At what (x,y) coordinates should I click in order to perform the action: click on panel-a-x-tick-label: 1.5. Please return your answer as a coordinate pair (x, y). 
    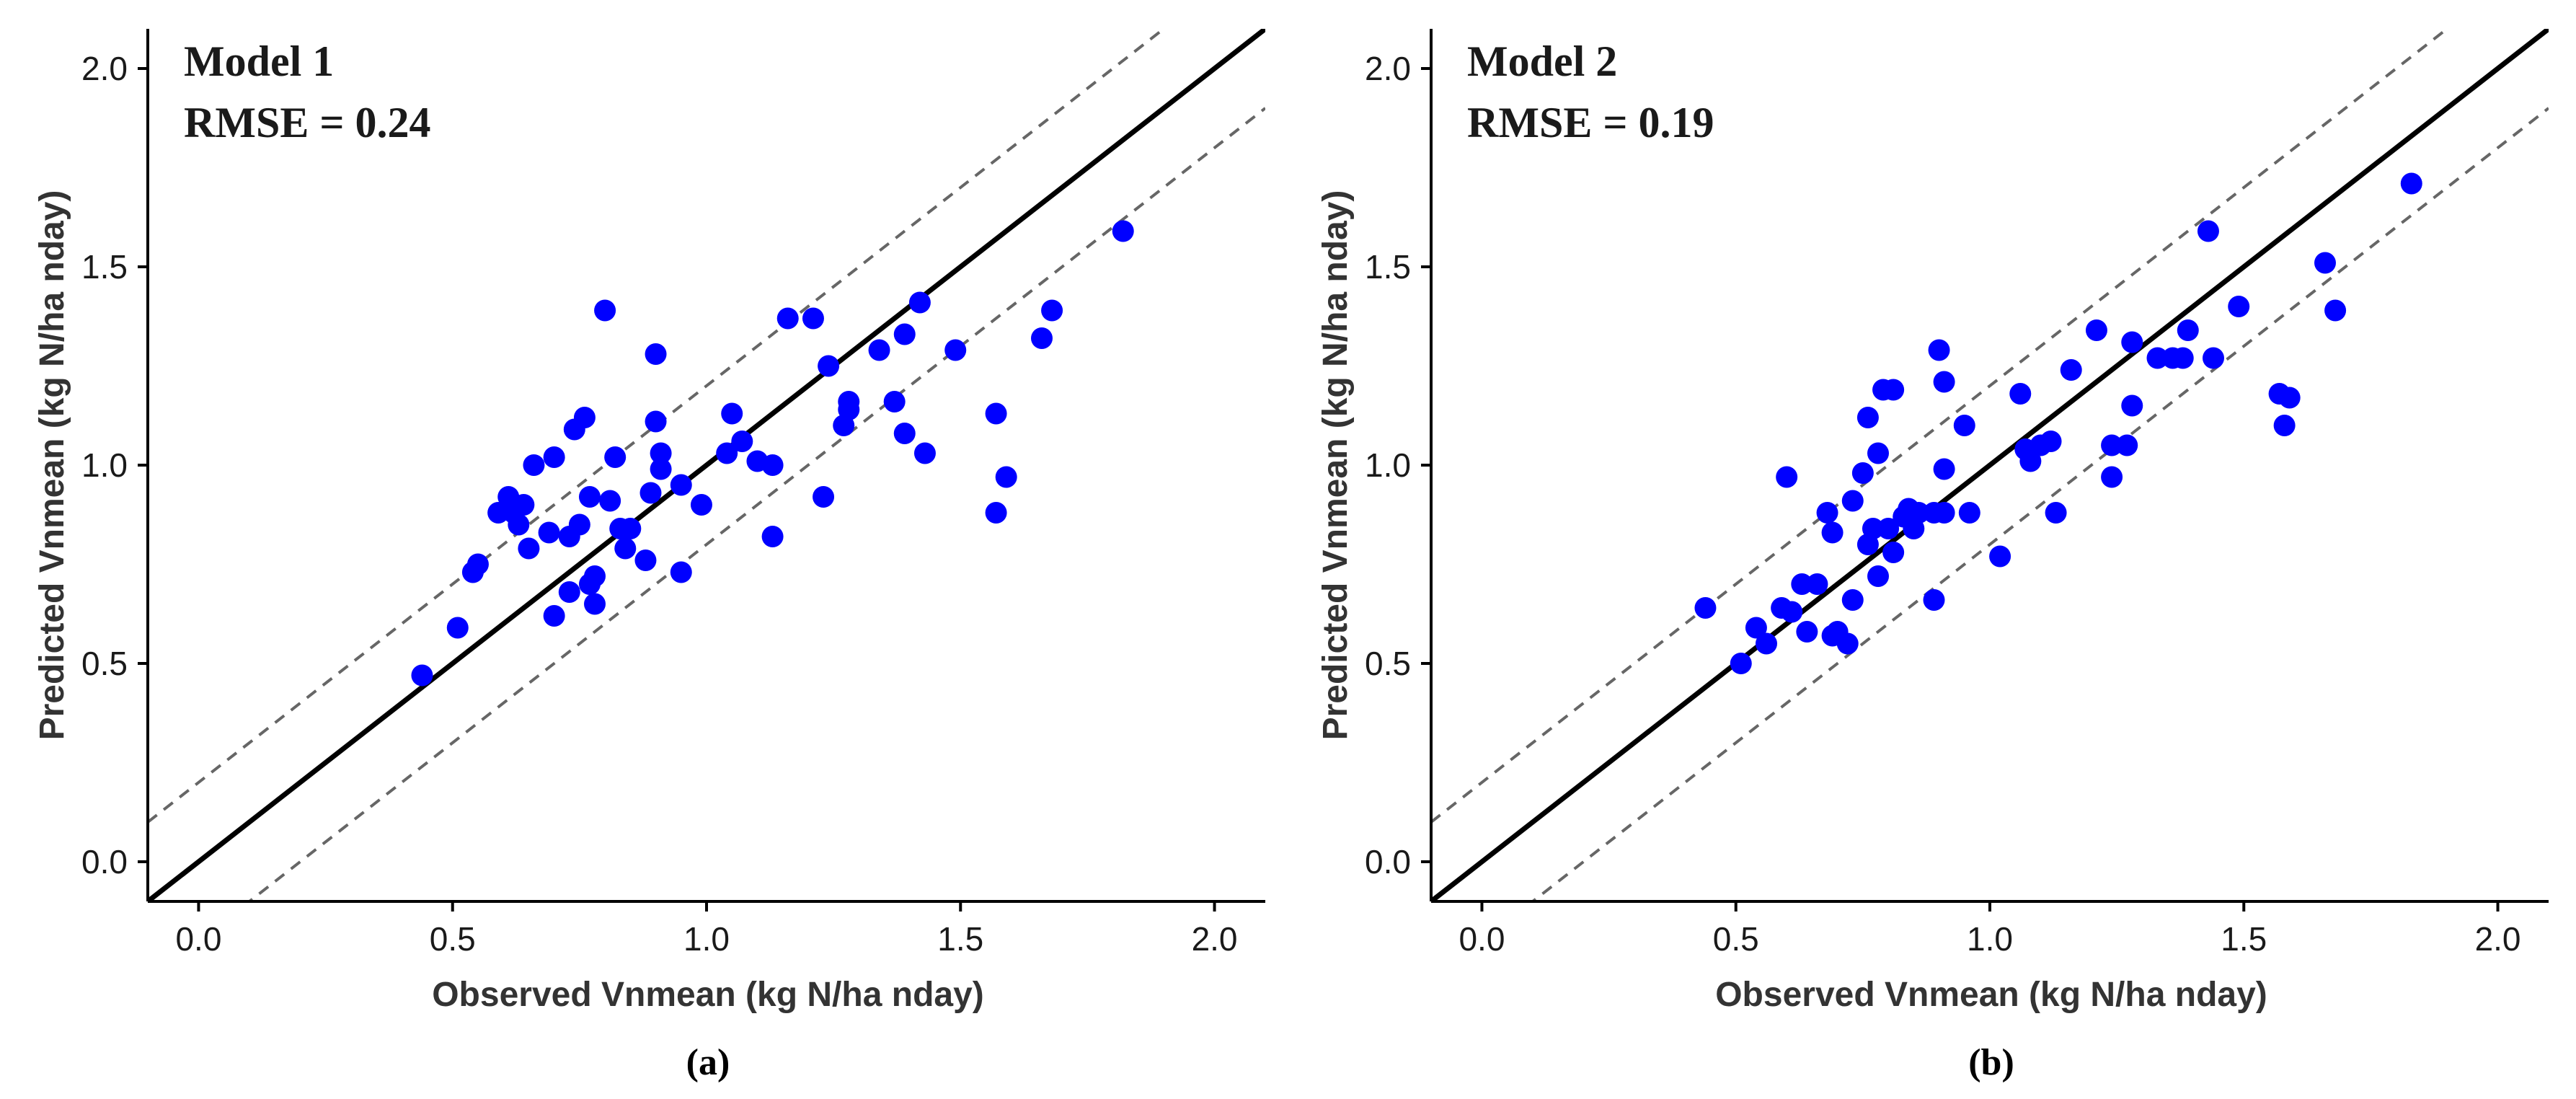
    Looking at the image, I should click on (960, 939).